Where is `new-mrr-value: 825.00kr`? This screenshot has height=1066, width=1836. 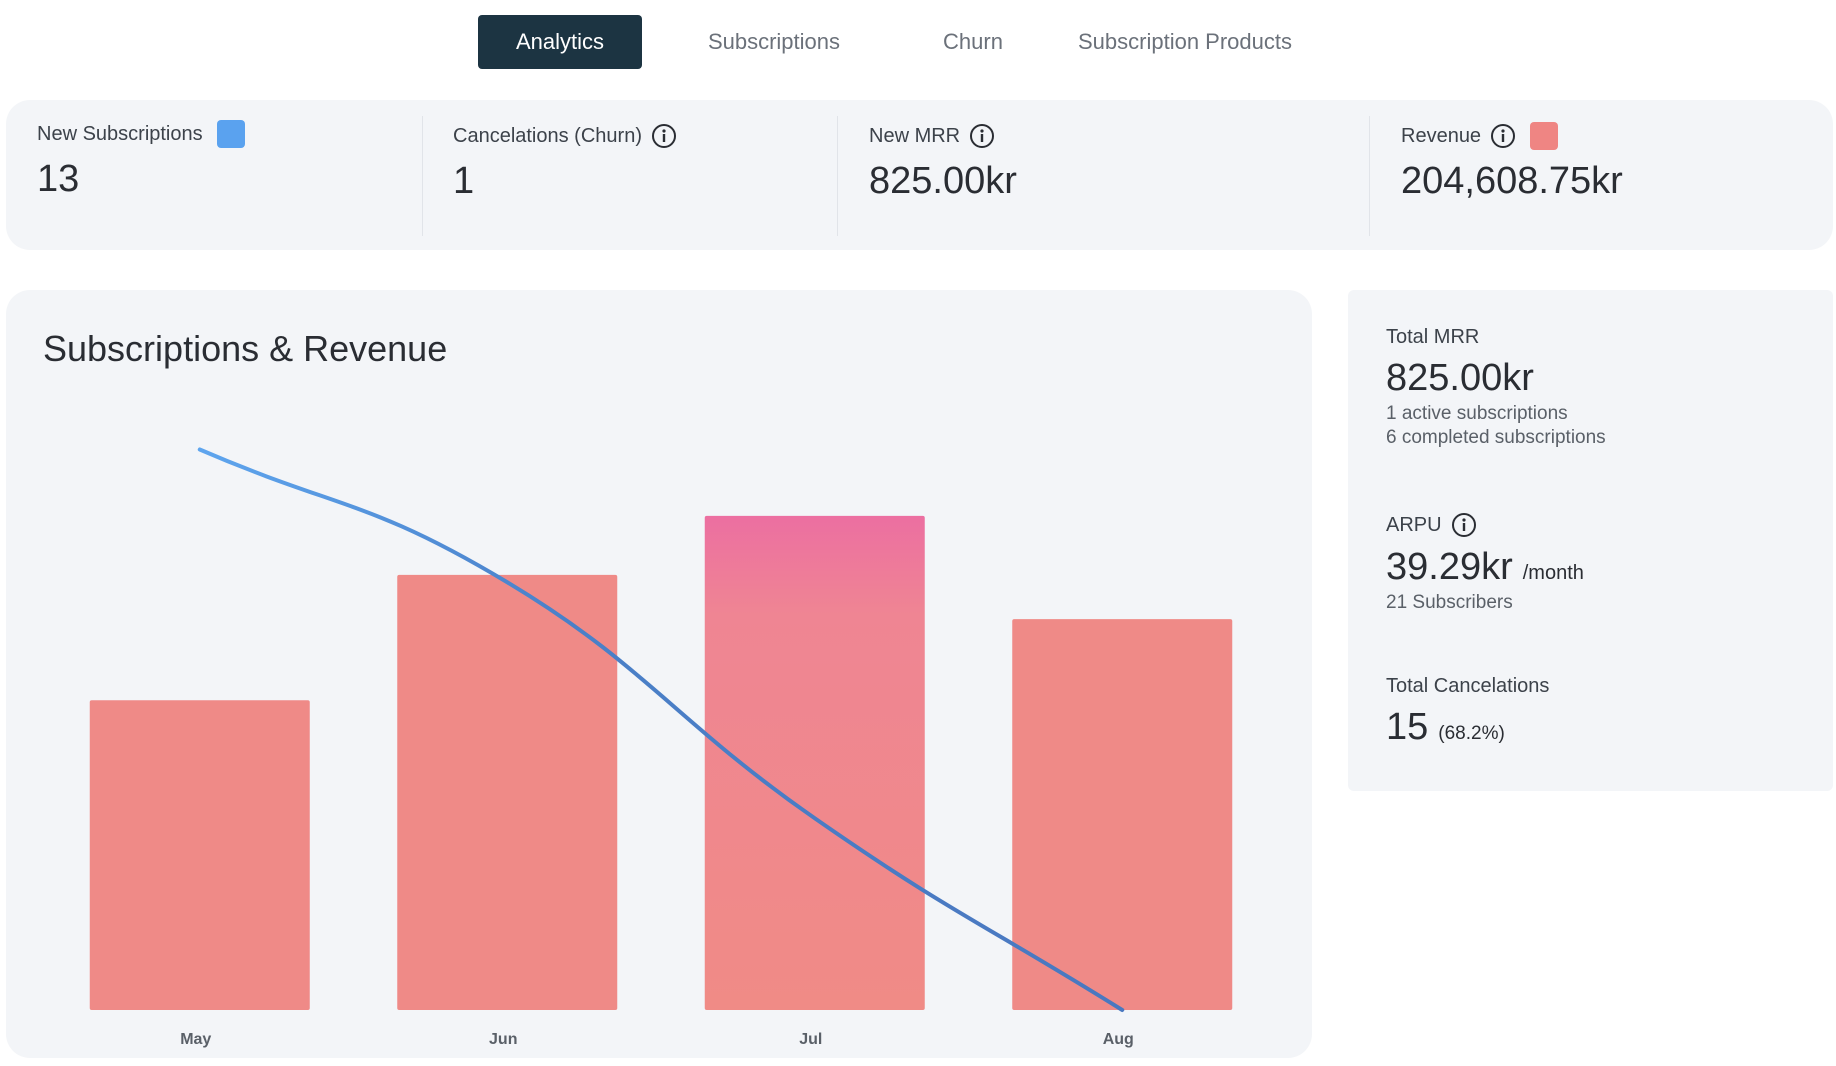
new-mrr-value: 825.00kr is located at coordinates (943, 181).